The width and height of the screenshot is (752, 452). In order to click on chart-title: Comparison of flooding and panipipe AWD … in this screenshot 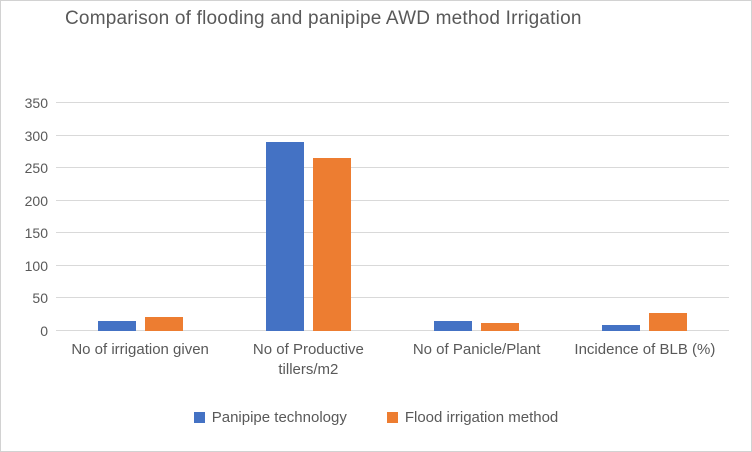, I will do `click(323, 18)`.